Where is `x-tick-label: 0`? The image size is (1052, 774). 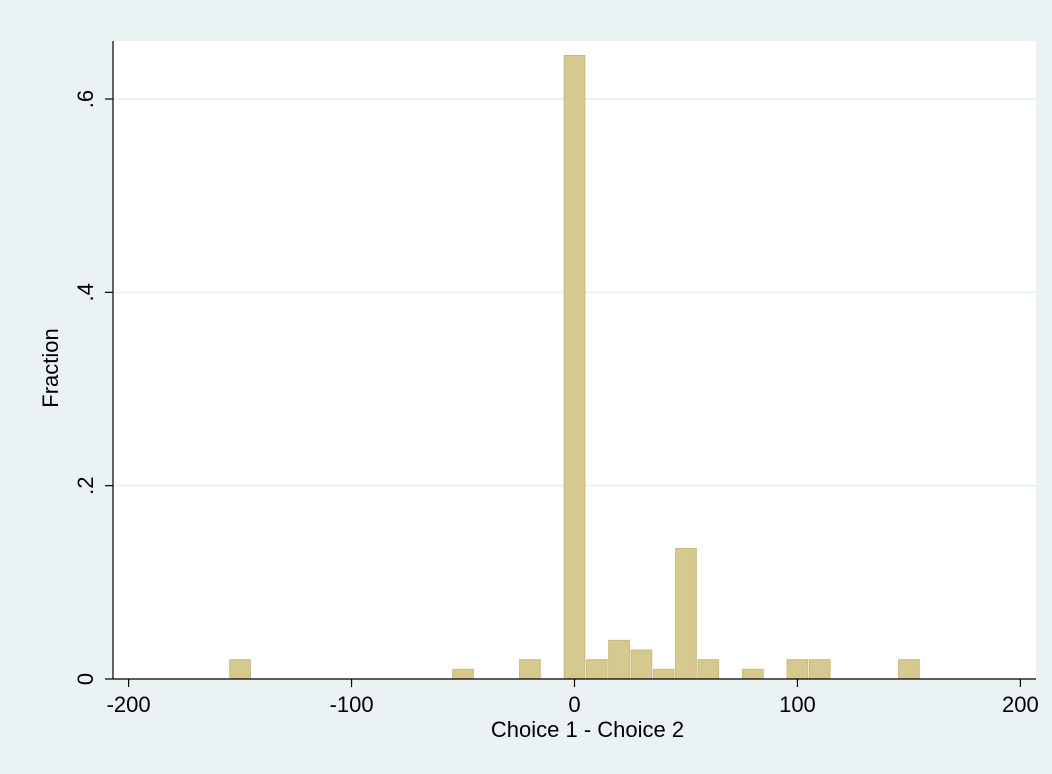
x-tick-label: 0 is located at coordinates (574, 704).